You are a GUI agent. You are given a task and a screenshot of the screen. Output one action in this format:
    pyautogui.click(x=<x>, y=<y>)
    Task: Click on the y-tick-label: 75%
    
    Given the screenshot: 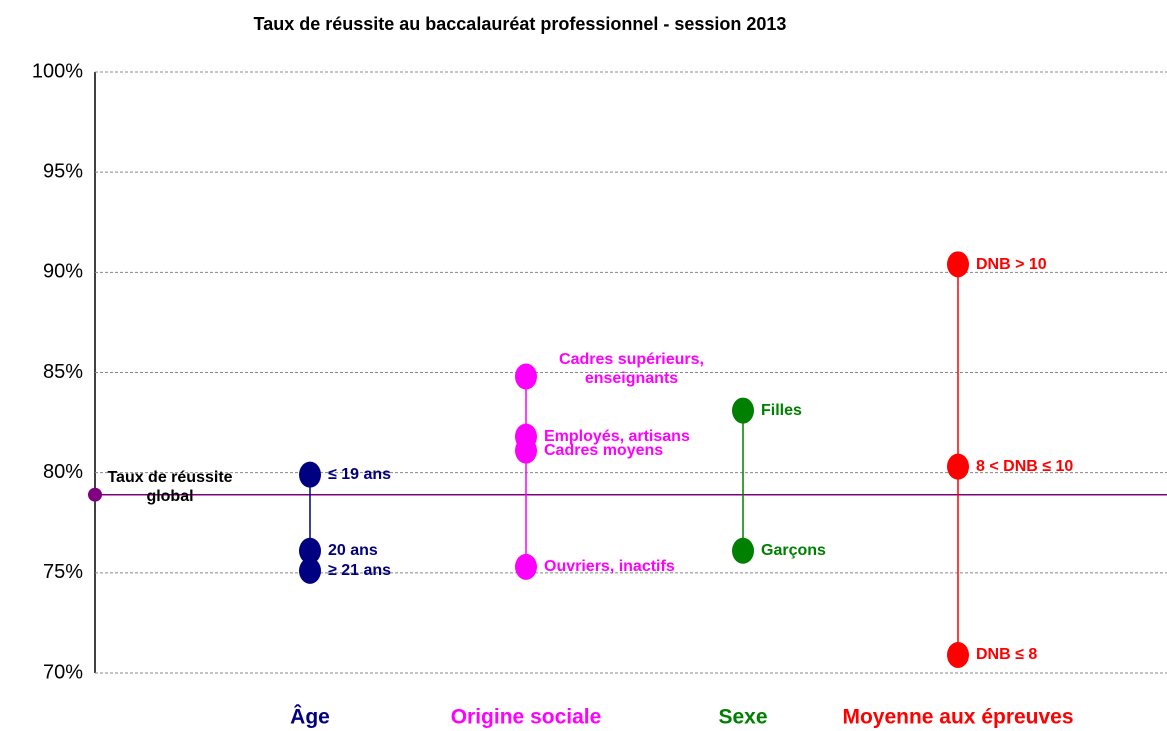 What is the action you would take?
    pyautogui.click(x=63, y=572)
    